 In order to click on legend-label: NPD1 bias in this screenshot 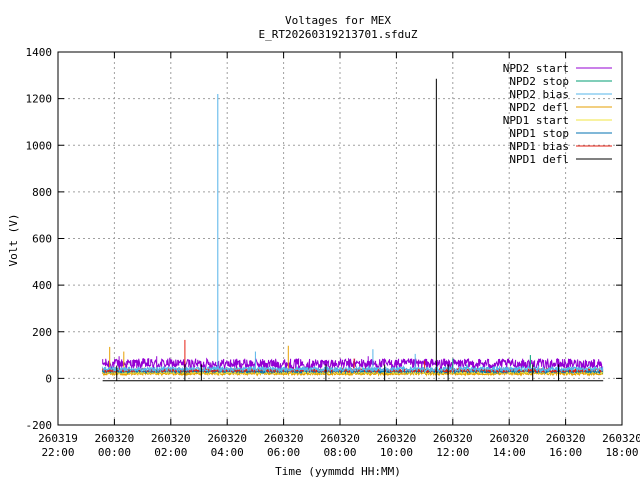, I will do `click(539, 146)`.